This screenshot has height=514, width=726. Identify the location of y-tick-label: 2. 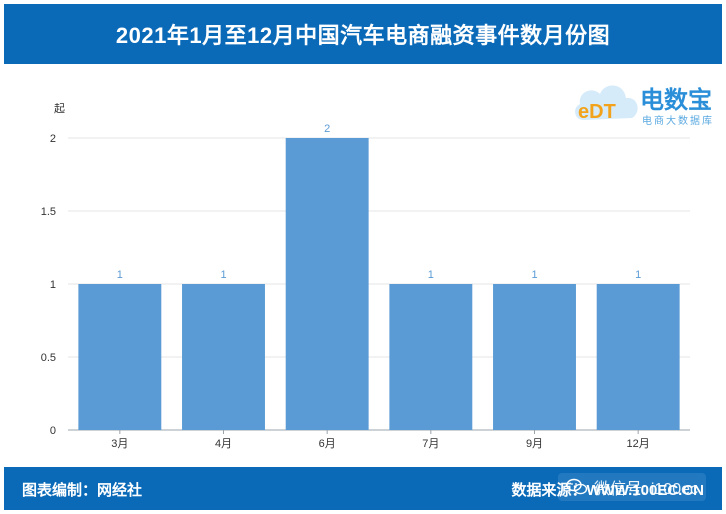
(53, 139).